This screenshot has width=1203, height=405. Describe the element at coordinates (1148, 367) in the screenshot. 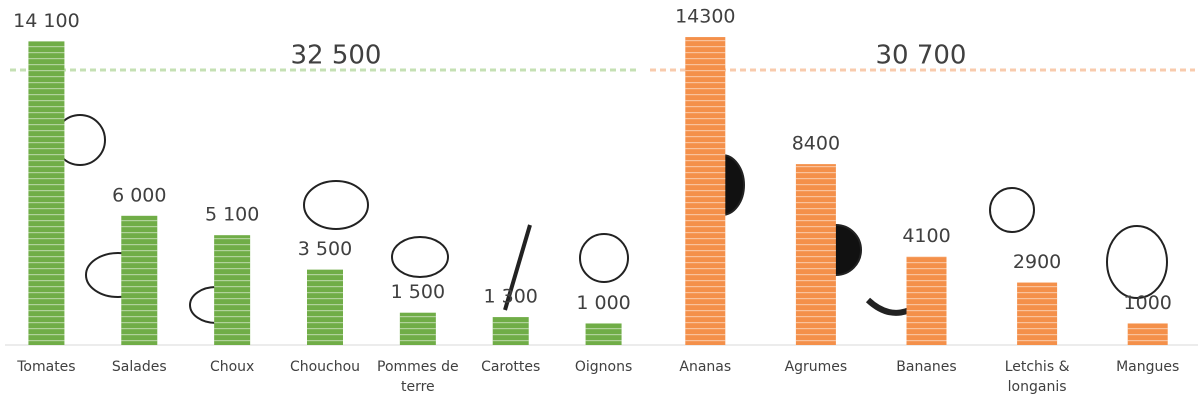

I see `x-tick-label: Mangues` at that location.